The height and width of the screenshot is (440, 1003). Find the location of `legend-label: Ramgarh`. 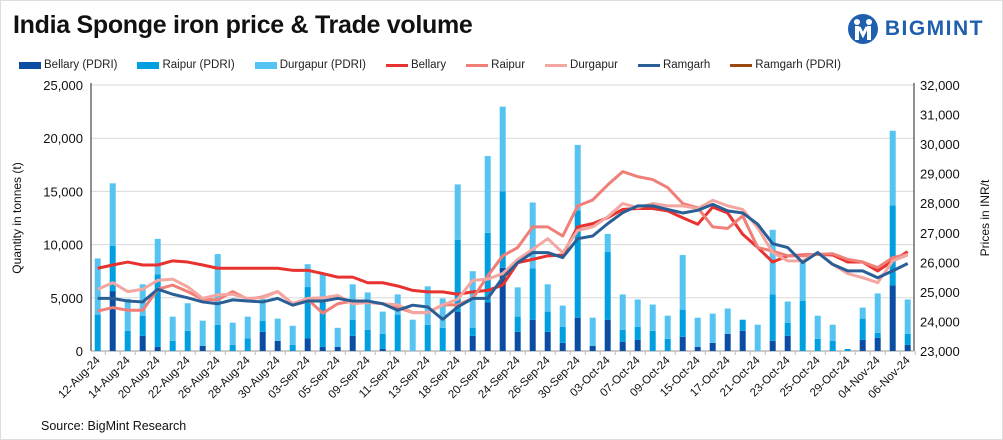

legend-label: Ramgarh is located at coordinates (686, 65).